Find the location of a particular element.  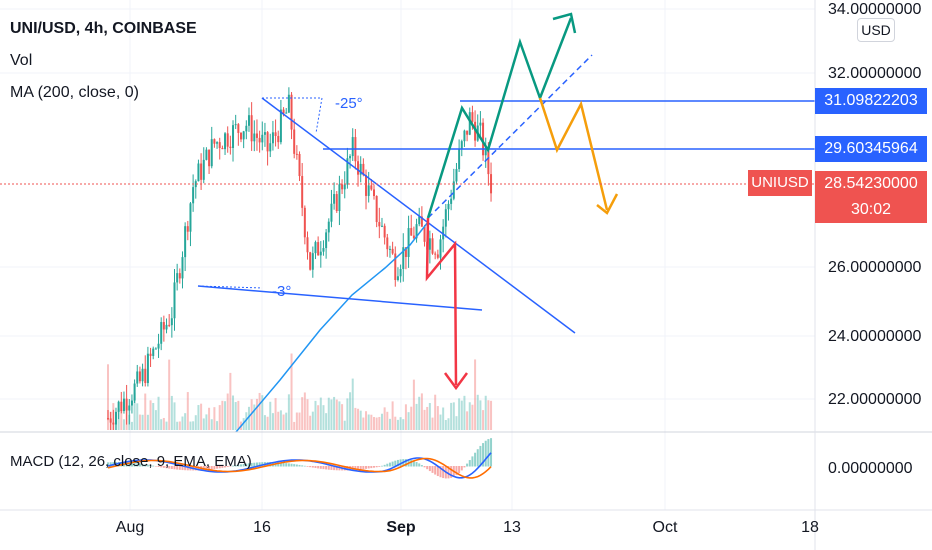

symbol-legend: UNI/USD, 4h, COINBASE is located at coordinates (103, 28).